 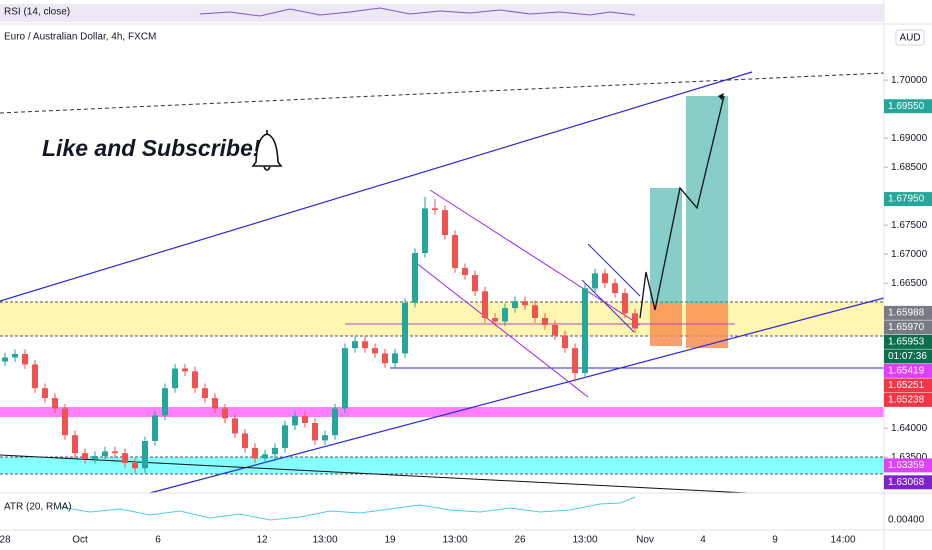 What do you see at coordinates (909, 457) in the screenshot?
I see `y-tick-label: 1.63500` at bounding box center [909, 457].